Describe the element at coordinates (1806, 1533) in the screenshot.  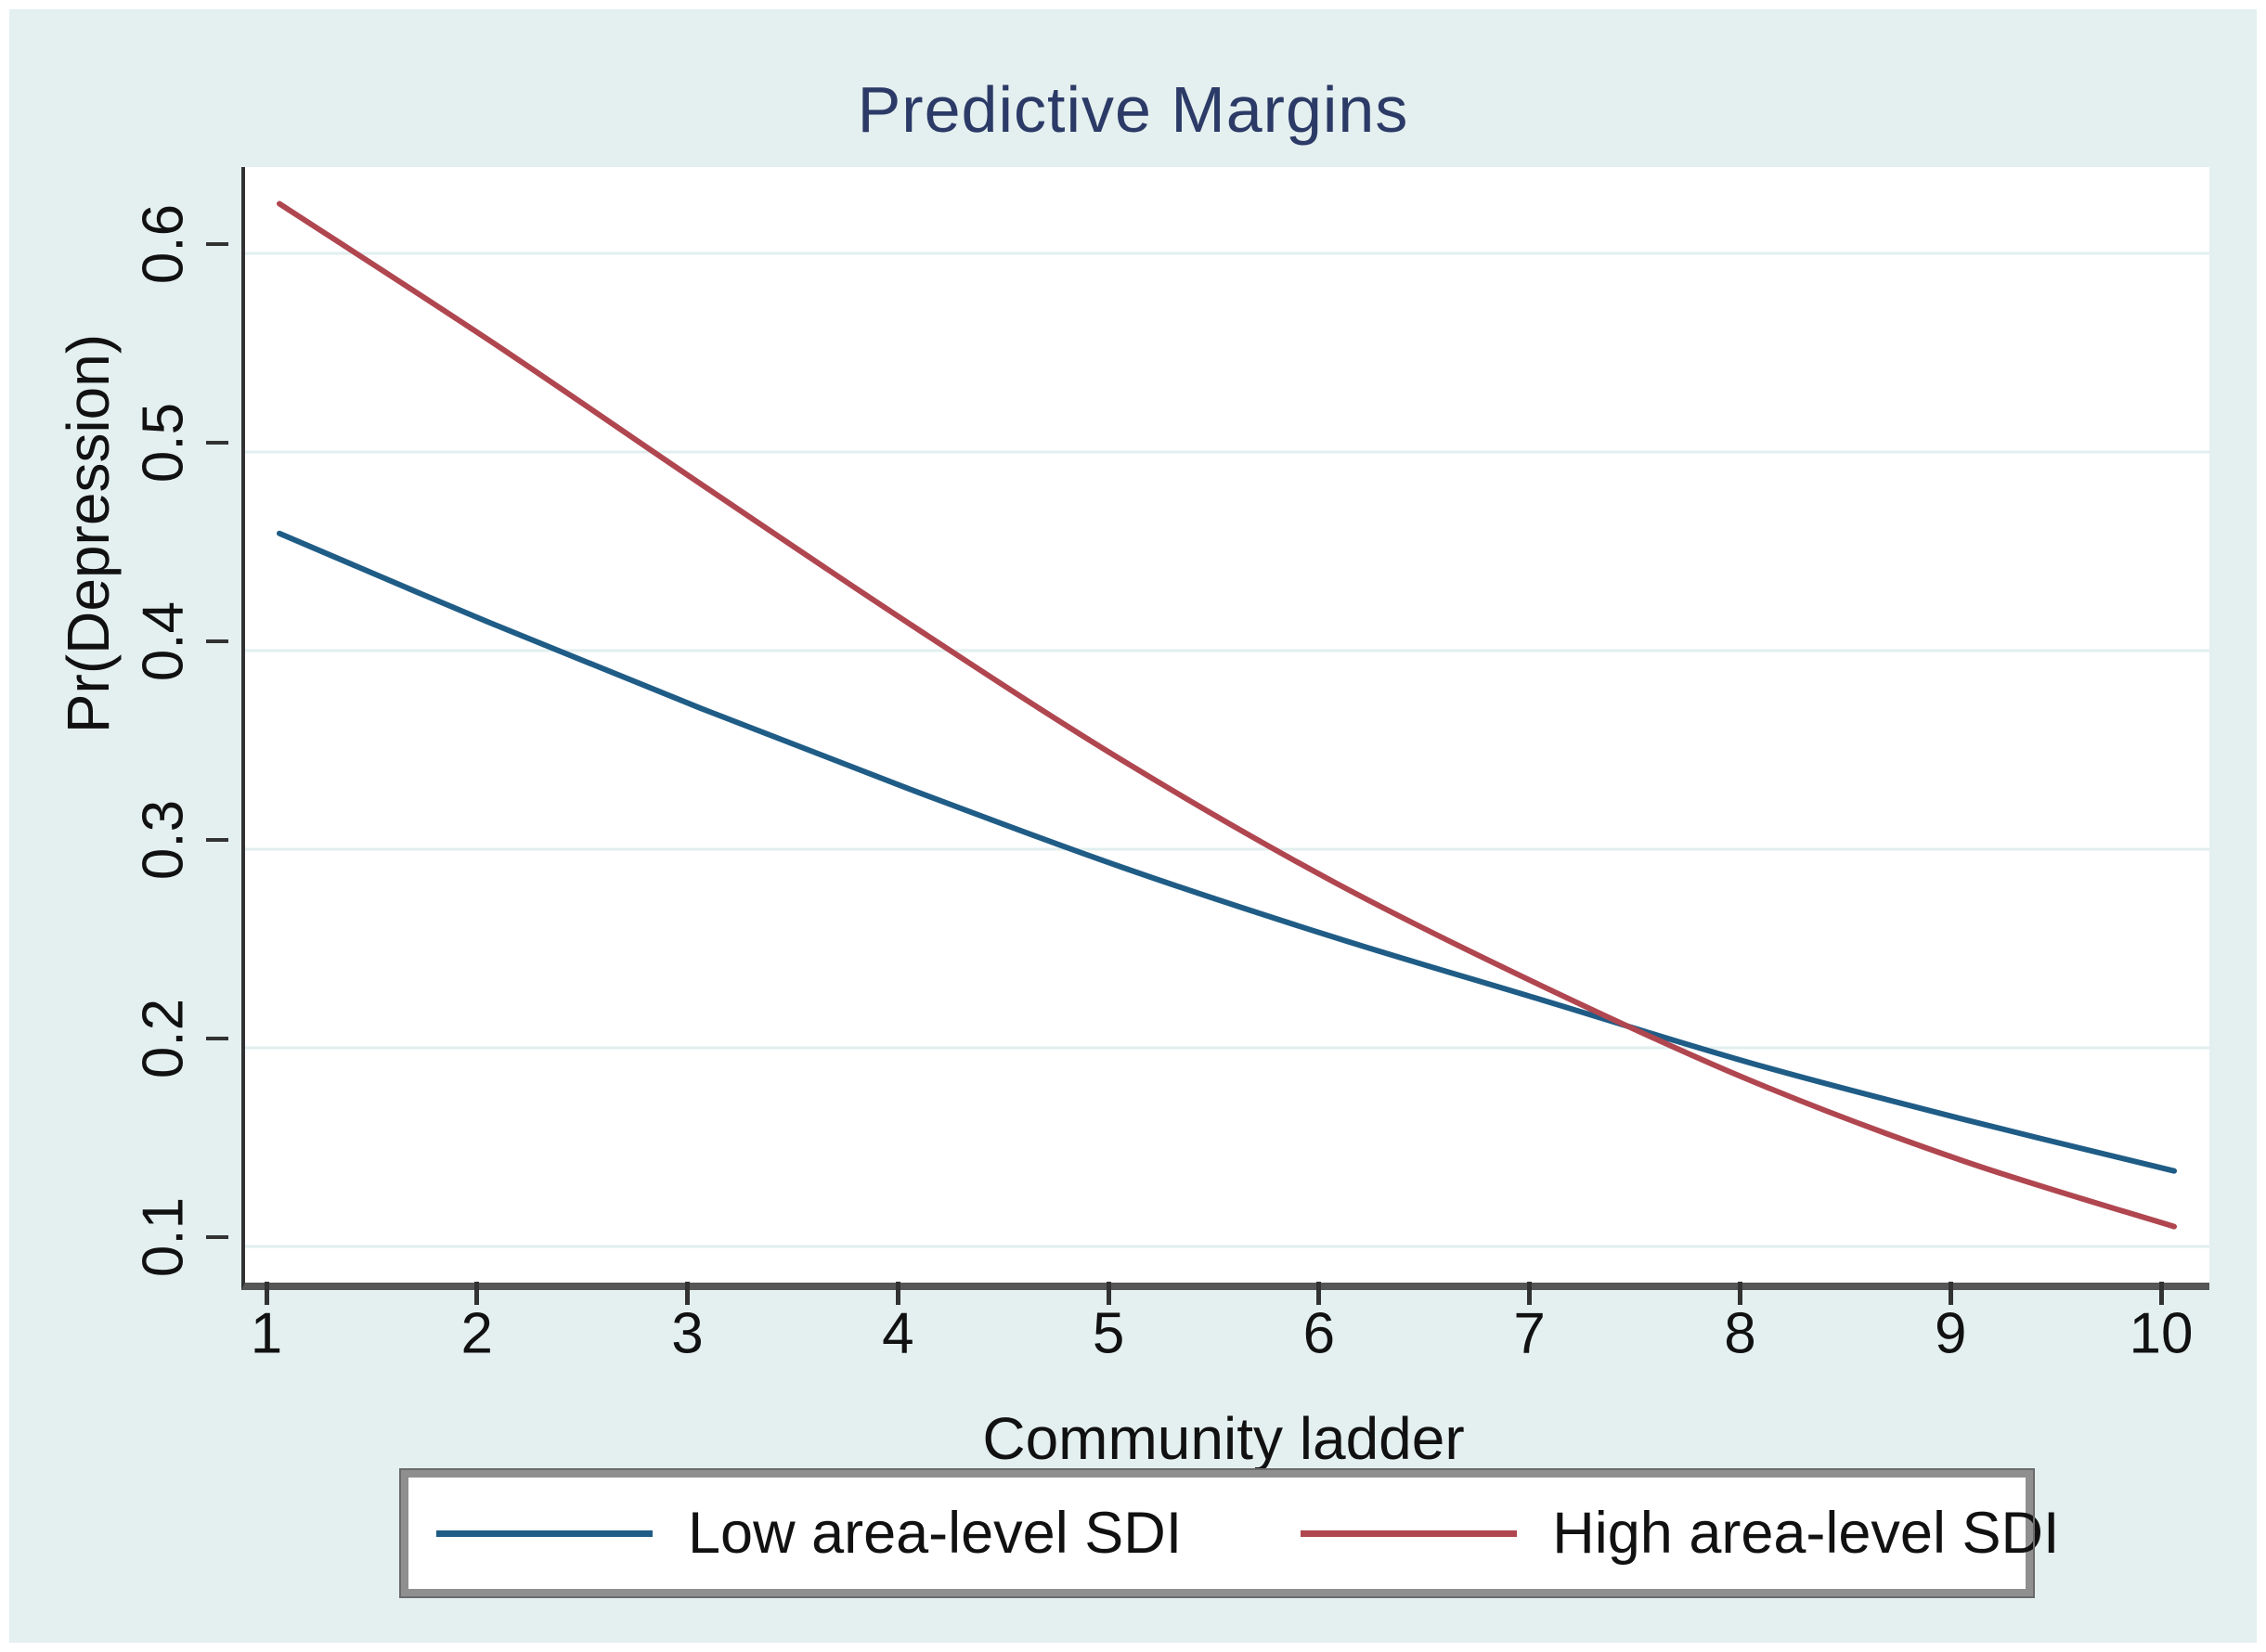
I see `high-sdi-legend-label: High area-level SDI` at that location.